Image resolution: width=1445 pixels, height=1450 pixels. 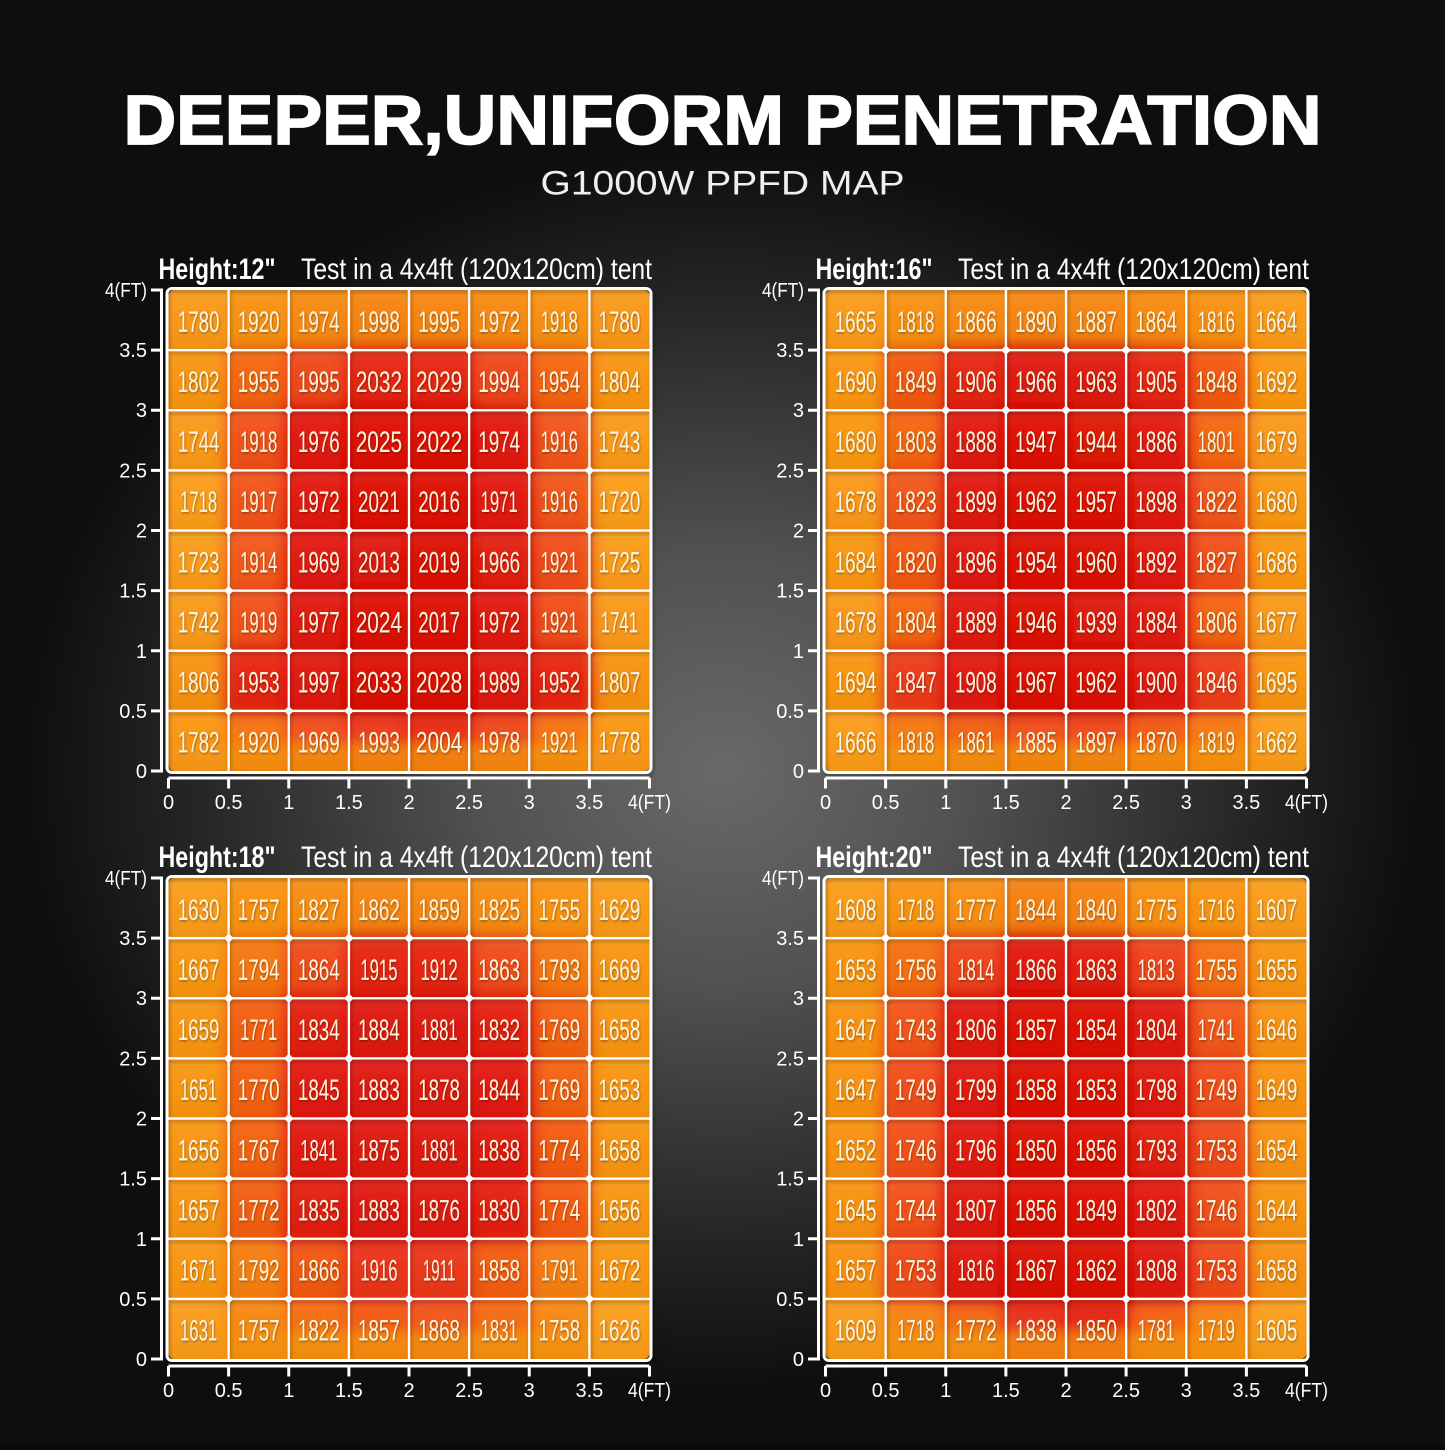 What do you see at coordinates (259, 1090) in the screenshot?
I see `svg-text: 1770` at bounding box center [259, 1090].